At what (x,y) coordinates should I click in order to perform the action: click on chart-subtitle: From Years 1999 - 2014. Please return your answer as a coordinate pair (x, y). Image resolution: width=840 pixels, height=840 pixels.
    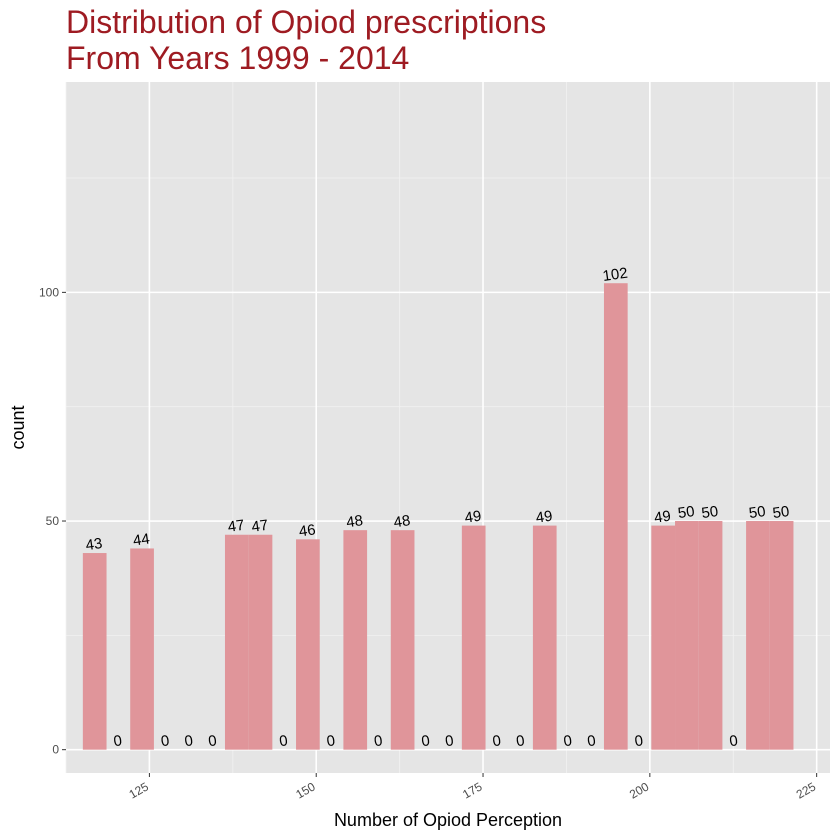
    Looking at the image, I should click on (238, 58).